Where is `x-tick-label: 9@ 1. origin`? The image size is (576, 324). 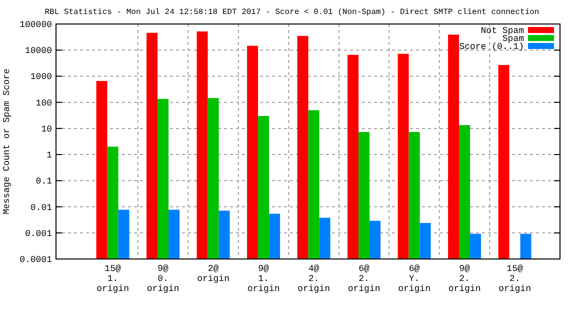 x-tick-label: 9@ 1. origin is located at coordinates (263, 279).